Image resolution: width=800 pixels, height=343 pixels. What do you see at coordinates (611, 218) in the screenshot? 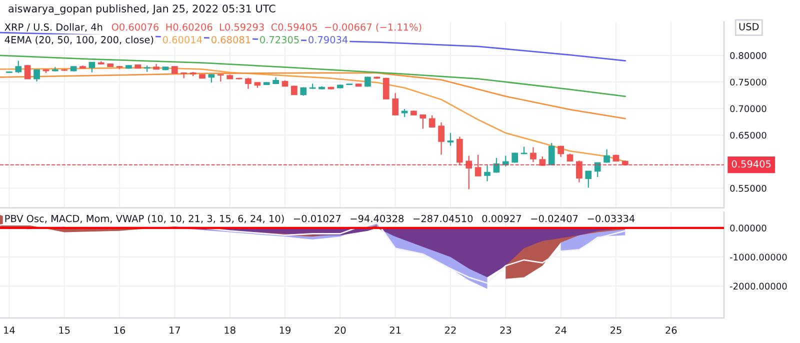
I see `annotation: −0.03334` at bounding box center [611, 218].